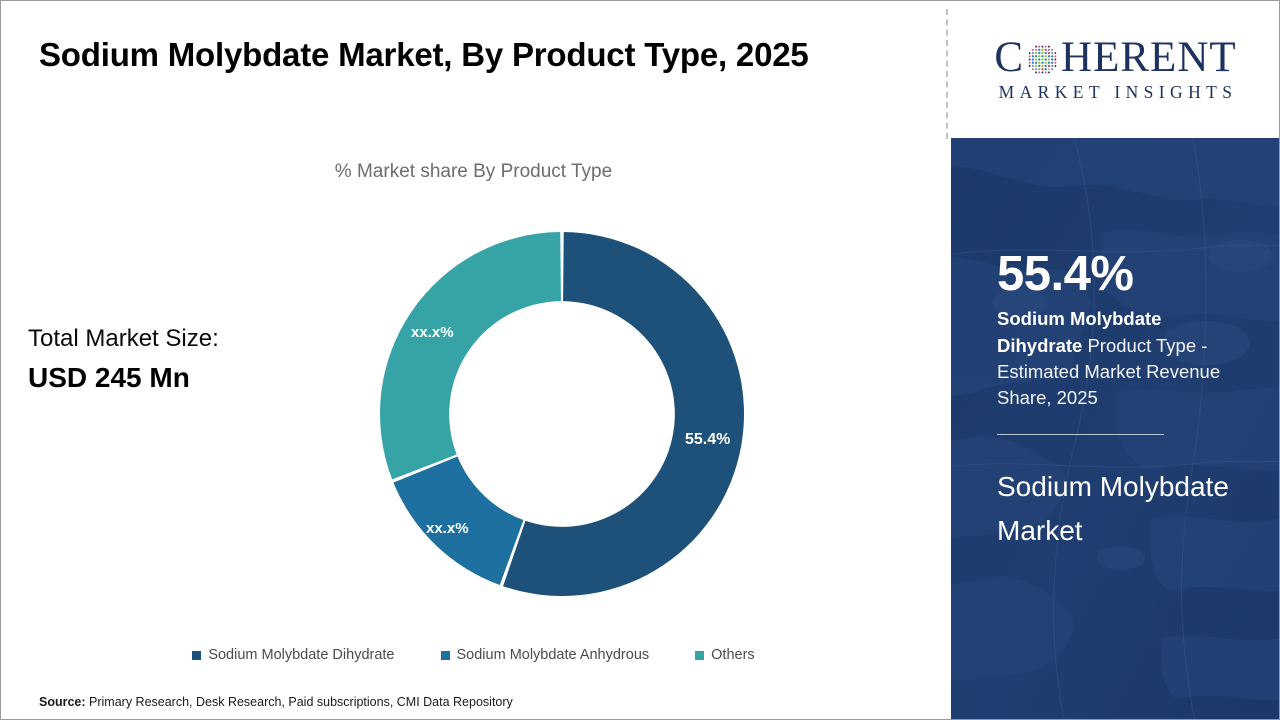  Describe the element at coordinates (1118, 92) in the screenshot. I see `logo-subtitle: MARKET INSIGHTS` at that location.